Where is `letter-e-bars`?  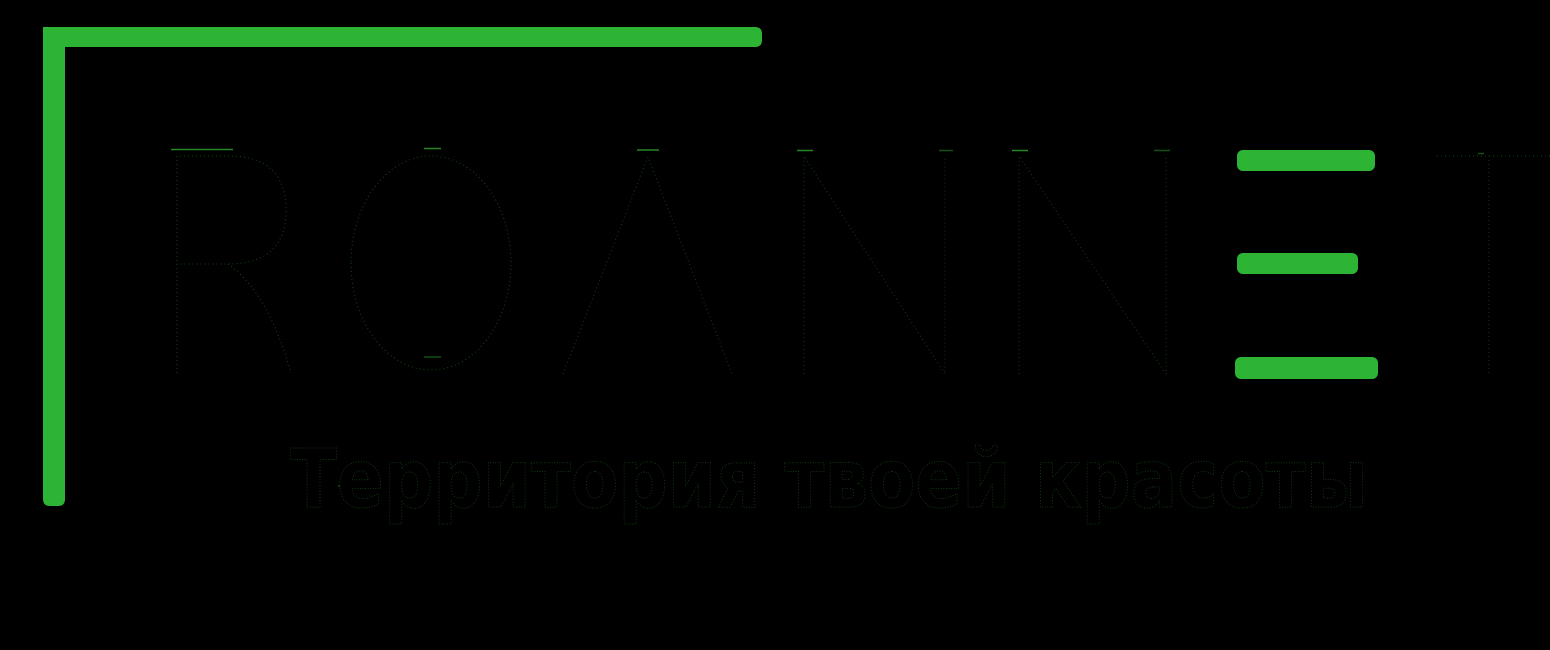
letter-e-bars is located at coordinates (1306, 264).